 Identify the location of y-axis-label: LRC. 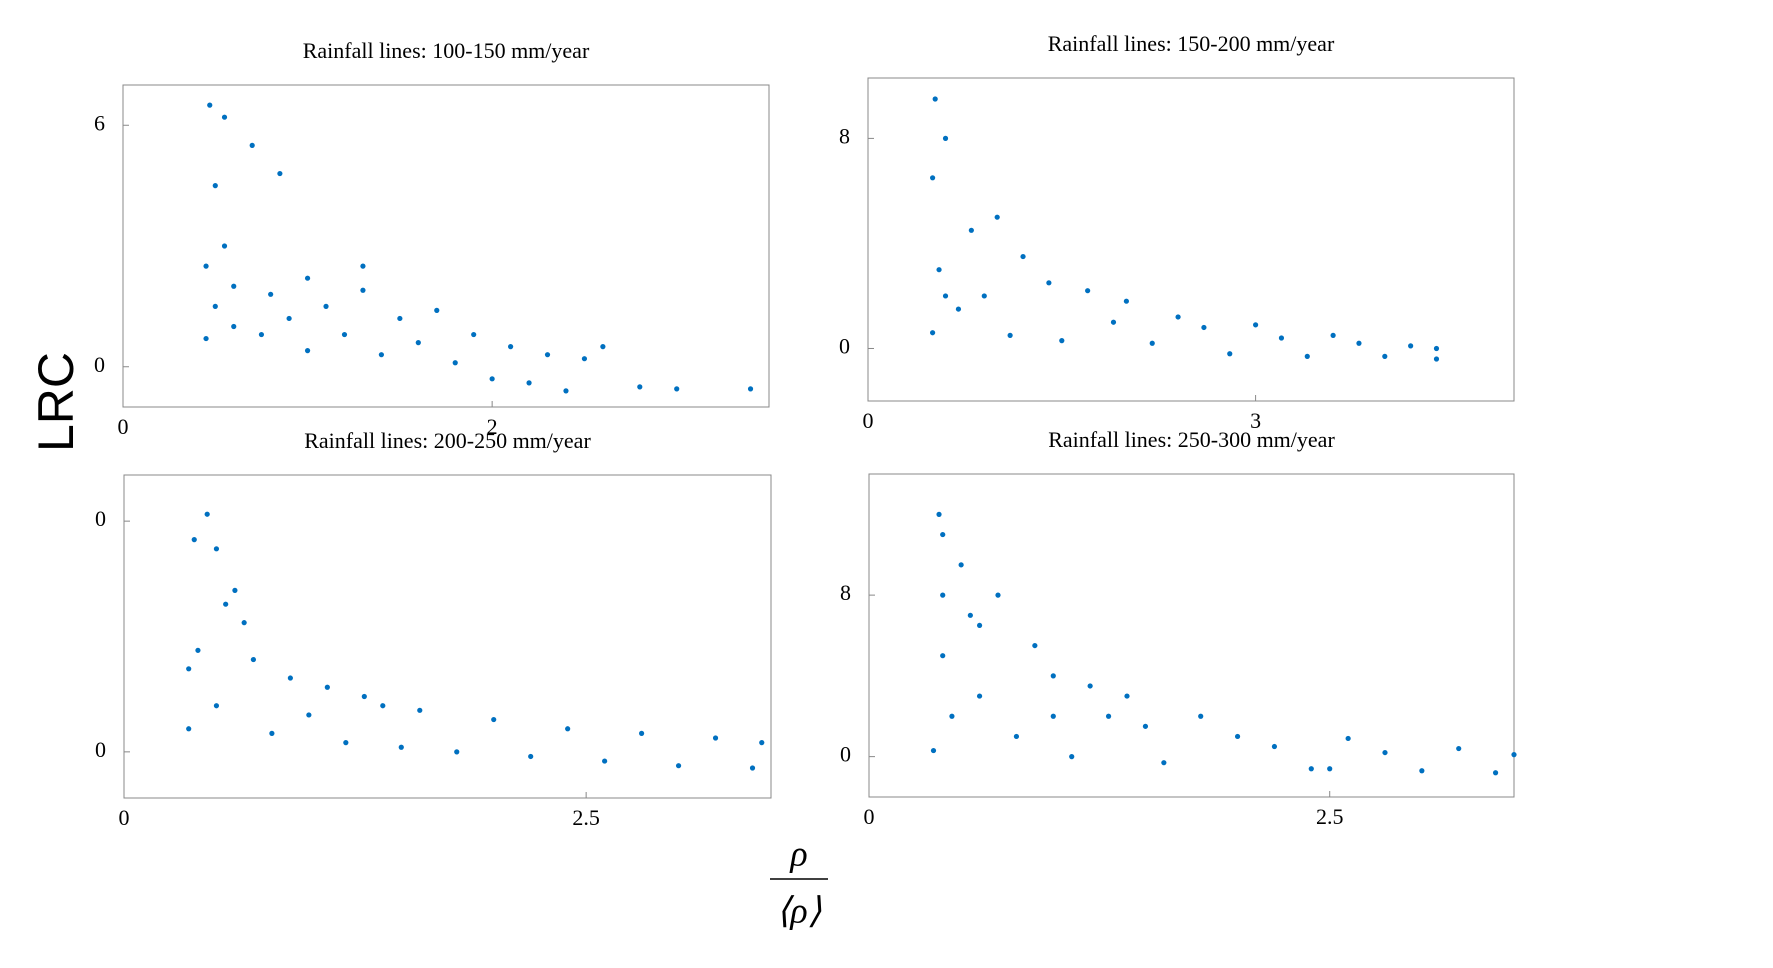
(56, 402).